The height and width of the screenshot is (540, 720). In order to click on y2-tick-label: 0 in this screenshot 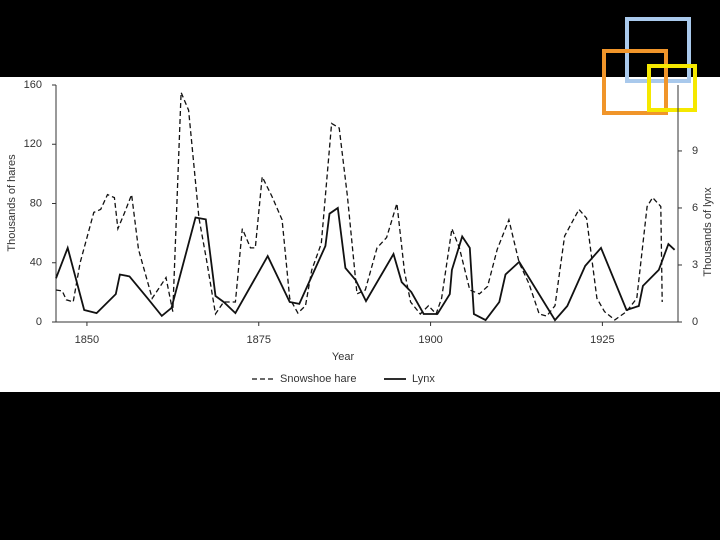, I will do `click(695, 322)`.